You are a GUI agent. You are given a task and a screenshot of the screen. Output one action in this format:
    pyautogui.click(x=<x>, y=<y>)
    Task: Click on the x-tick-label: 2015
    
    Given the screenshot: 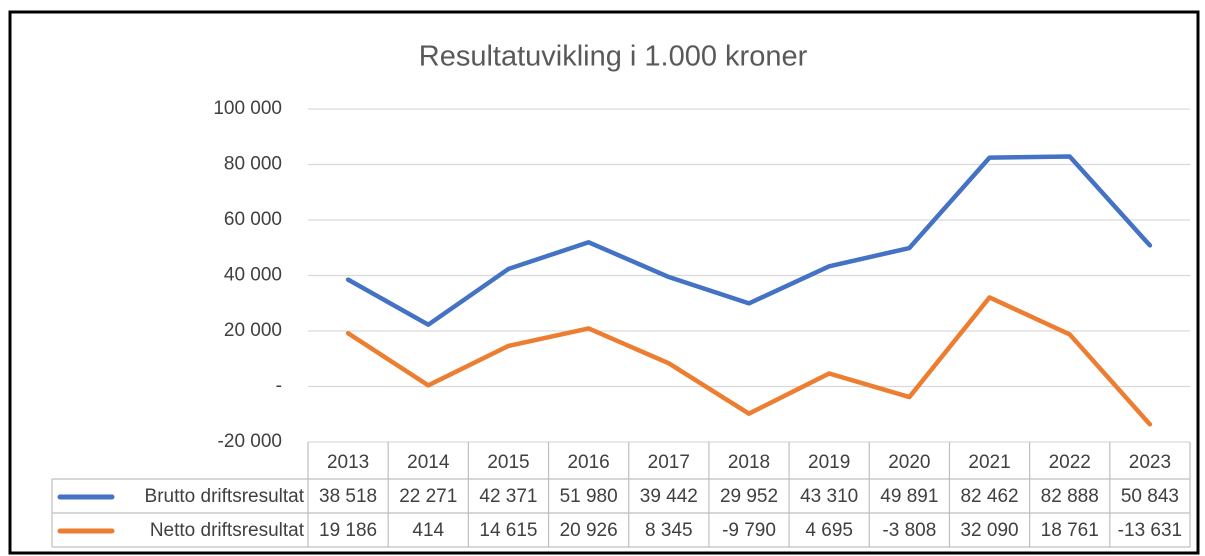 What is the action you would take?
    pyautogui.click(x=508, y=462)
    